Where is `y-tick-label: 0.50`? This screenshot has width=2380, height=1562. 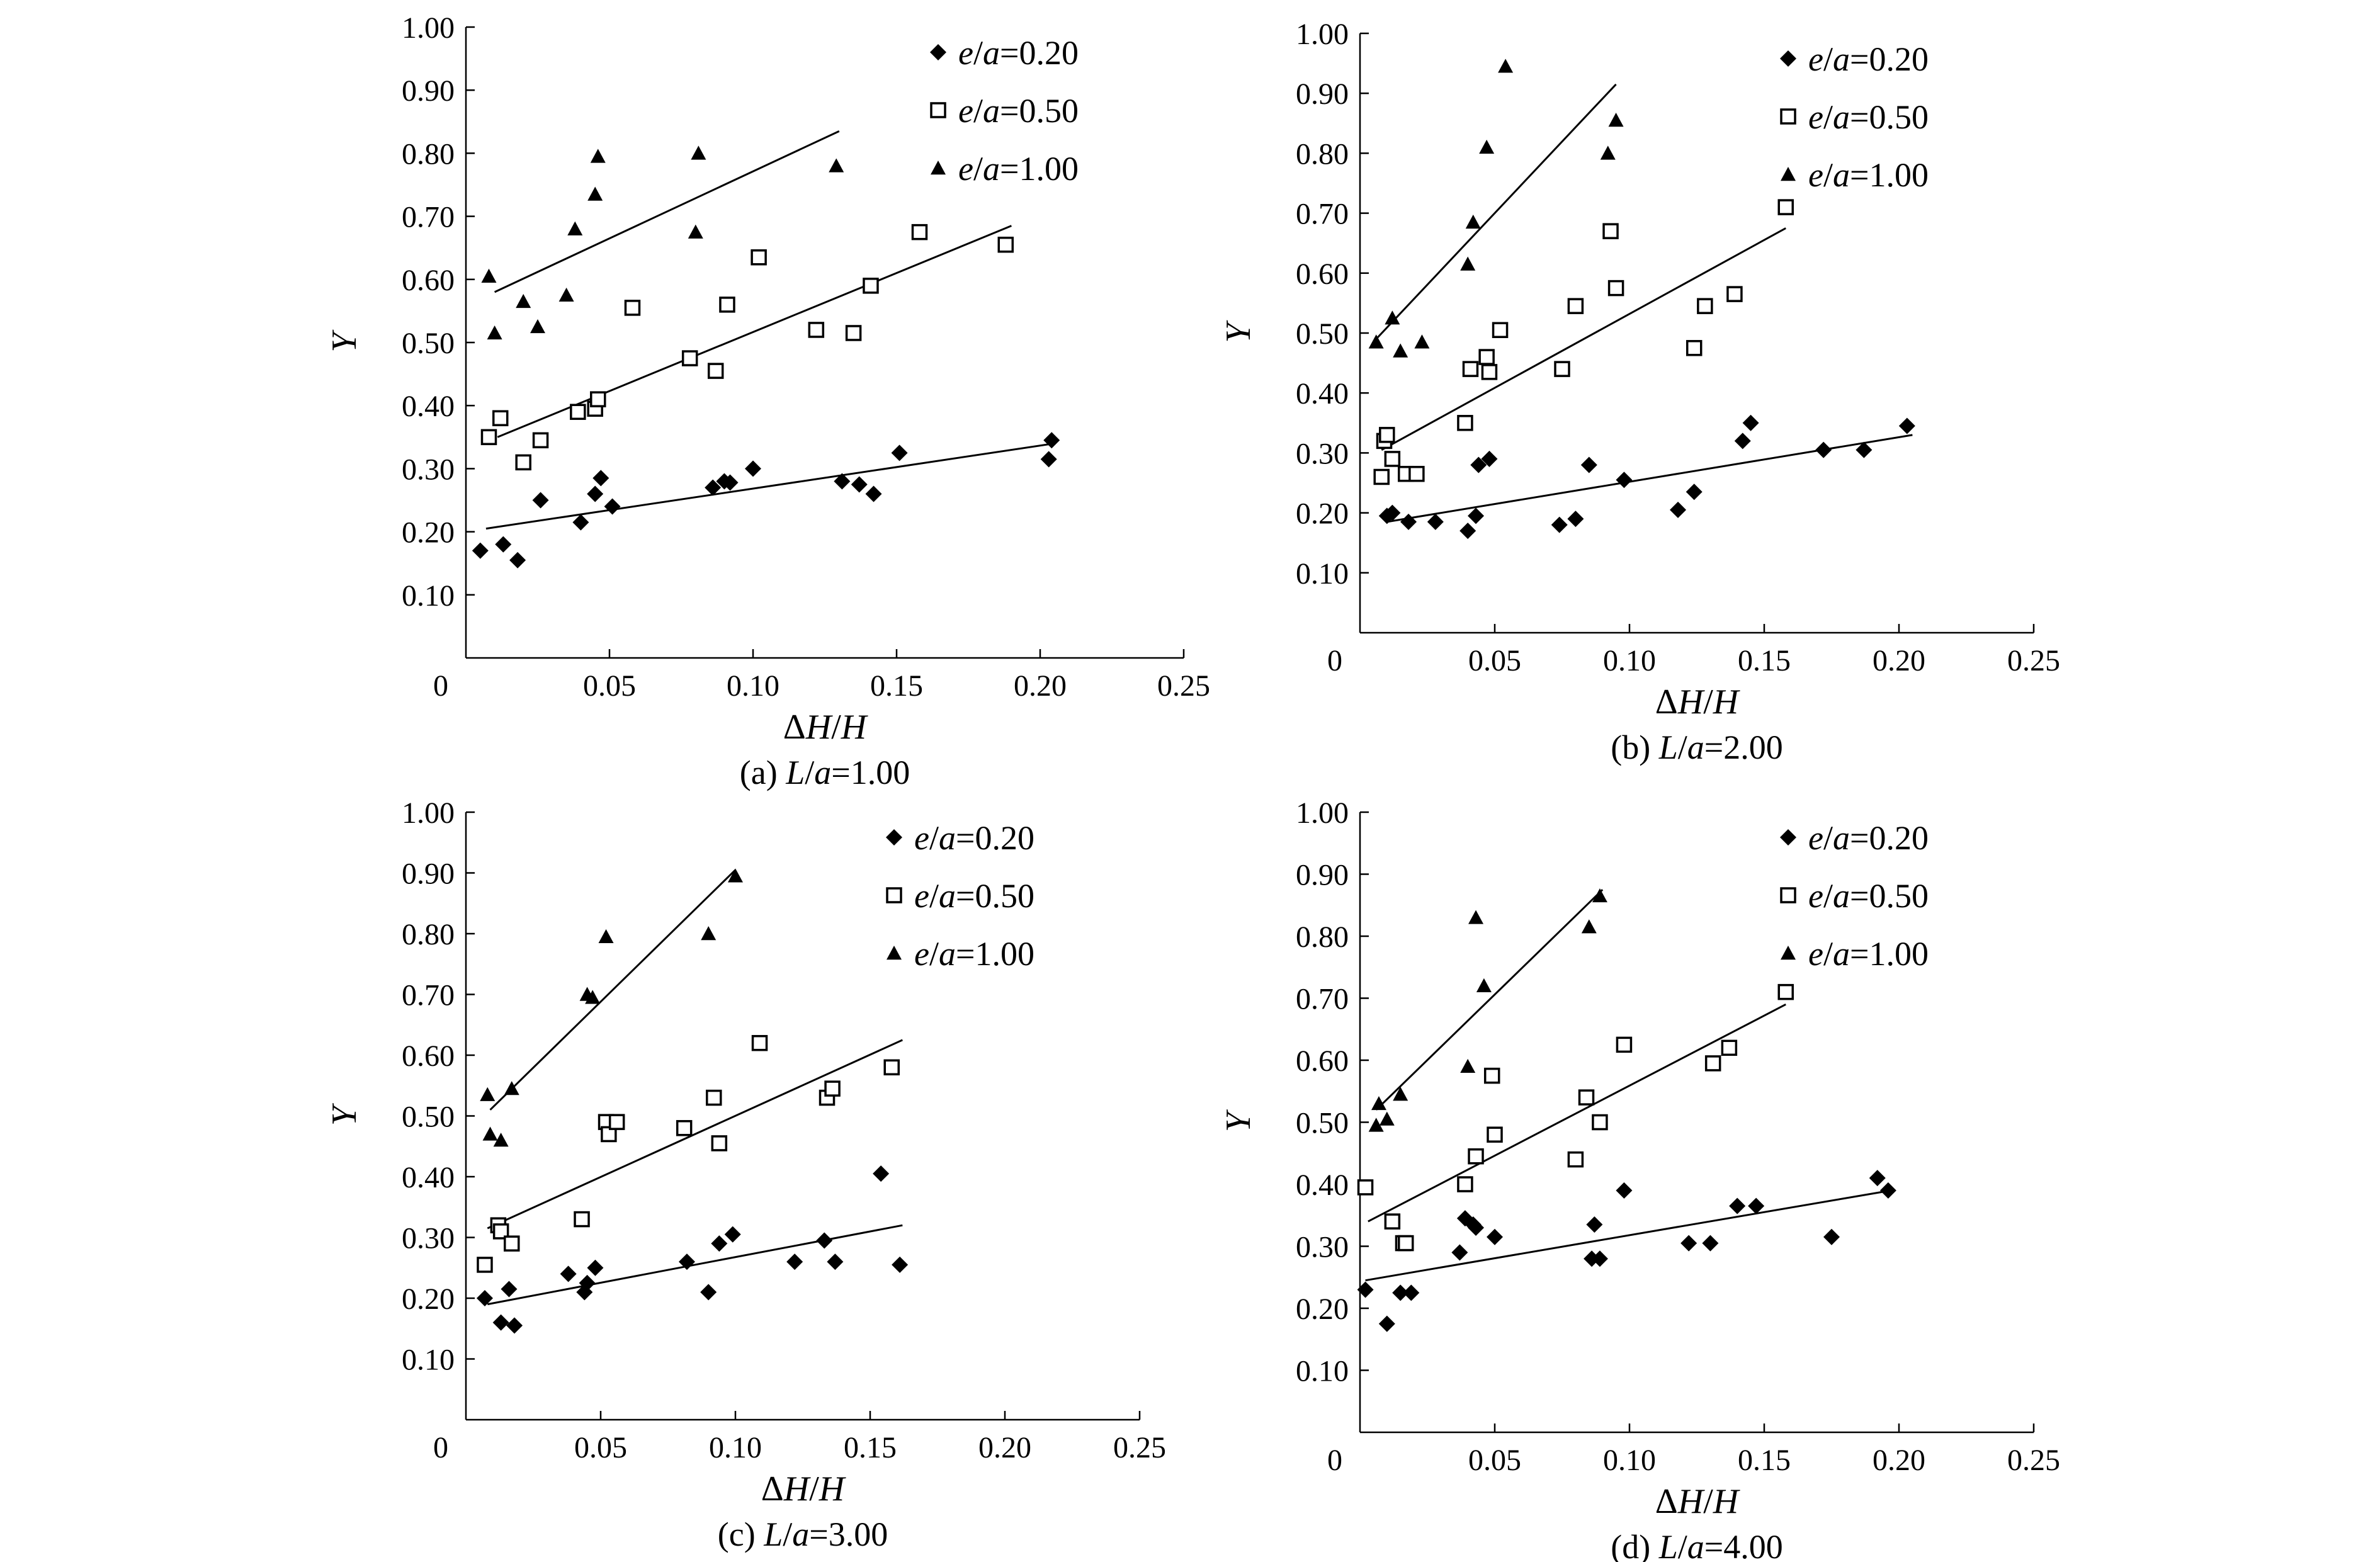
y-tick-label: 0.50 is located at coordinates (428, 1117).